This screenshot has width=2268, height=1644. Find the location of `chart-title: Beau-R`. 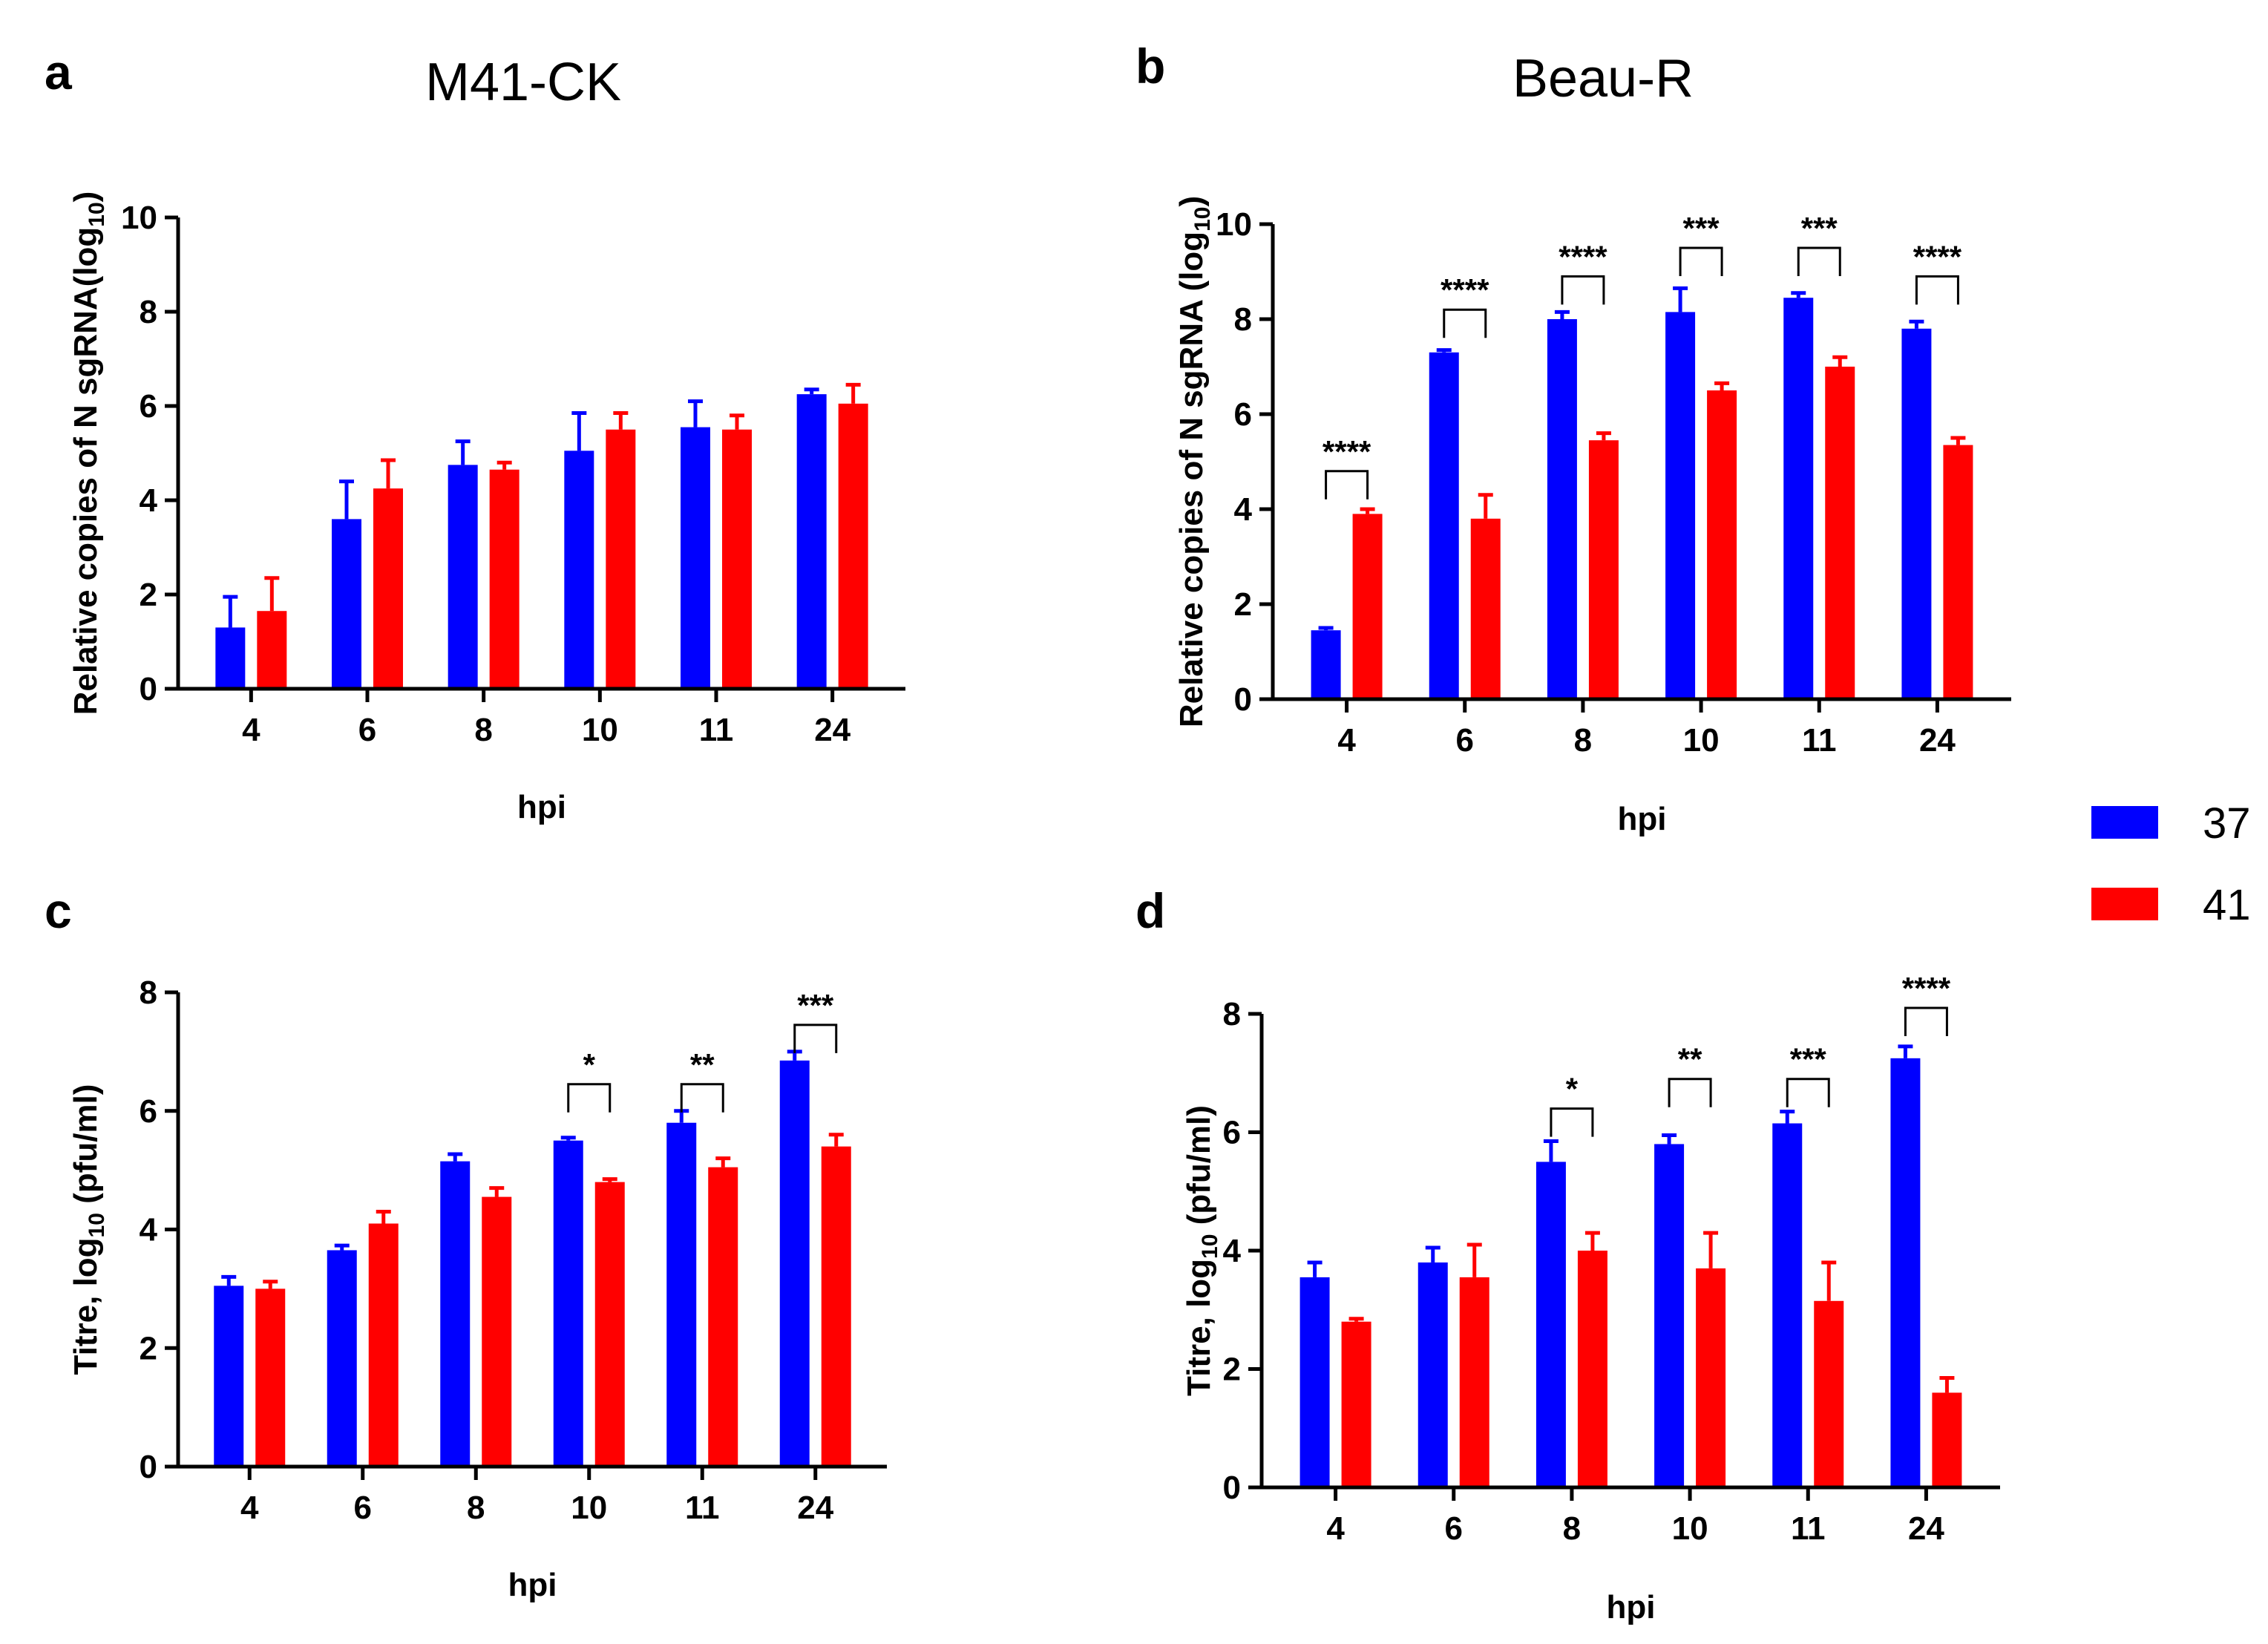

chart-title: Beau-R is located at coordinates (1603, 78).